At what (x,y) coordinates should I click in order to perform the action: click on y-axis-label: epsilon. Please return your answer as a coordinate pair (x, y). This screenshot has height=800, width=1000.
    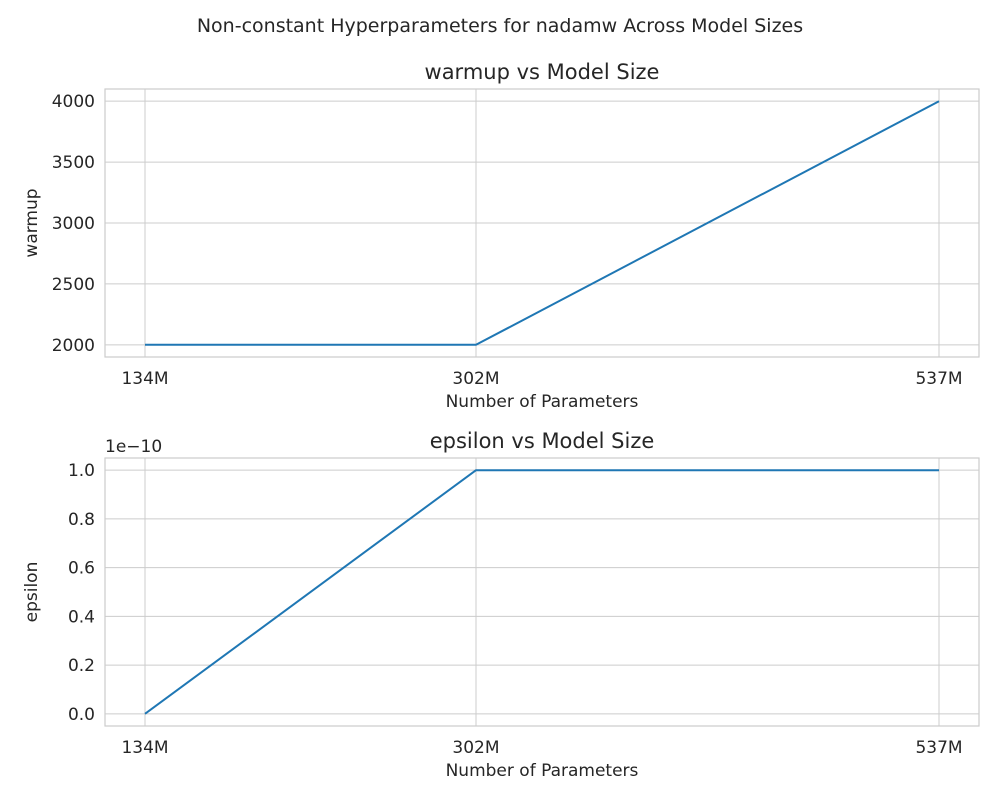
    Looking at the image, I should click on (32, 592).